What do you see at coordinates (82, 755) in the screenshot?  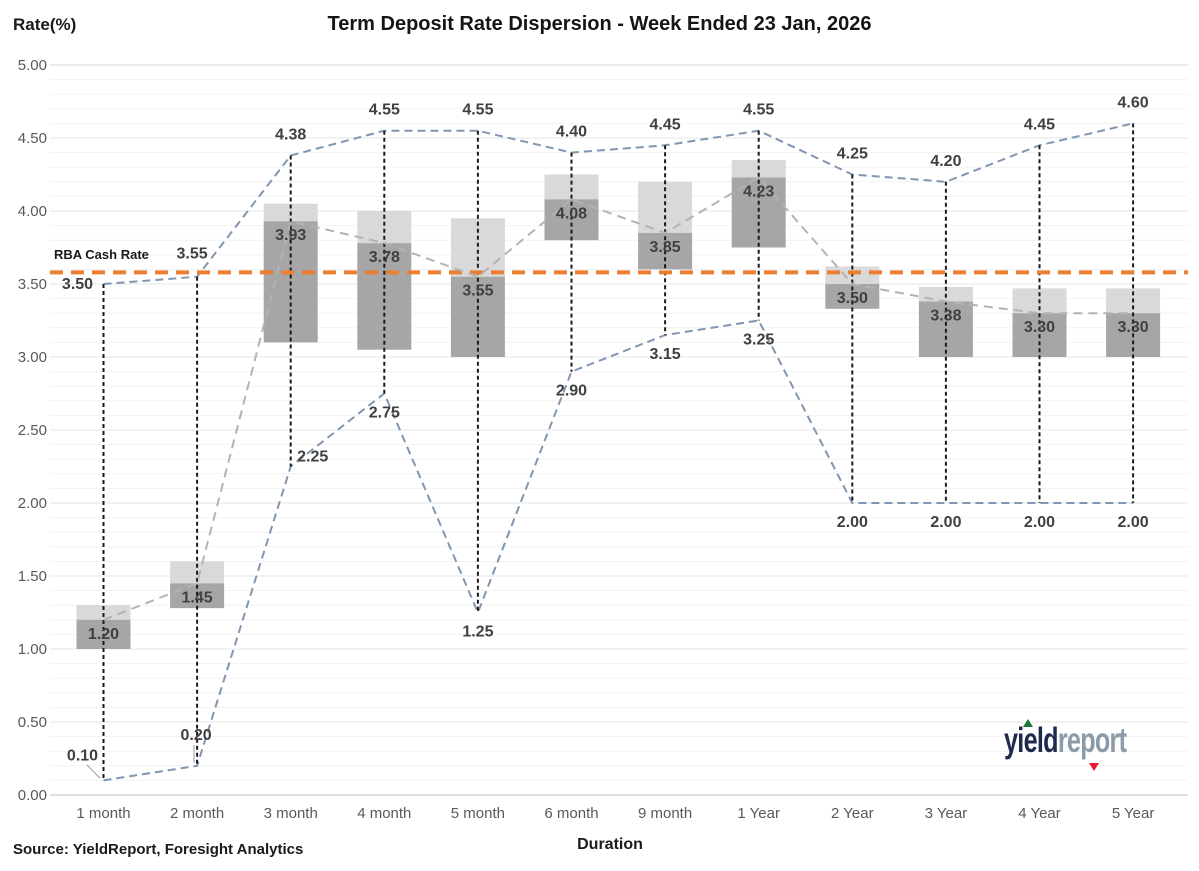 I see `label-low-1-month: 0.10` at bounding box center [82, 755].